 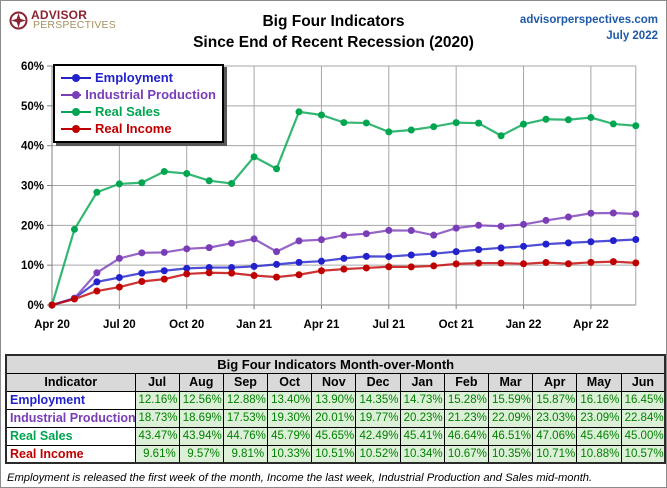 I want to click on source-date: July 2022, so click(x=632, y=36).